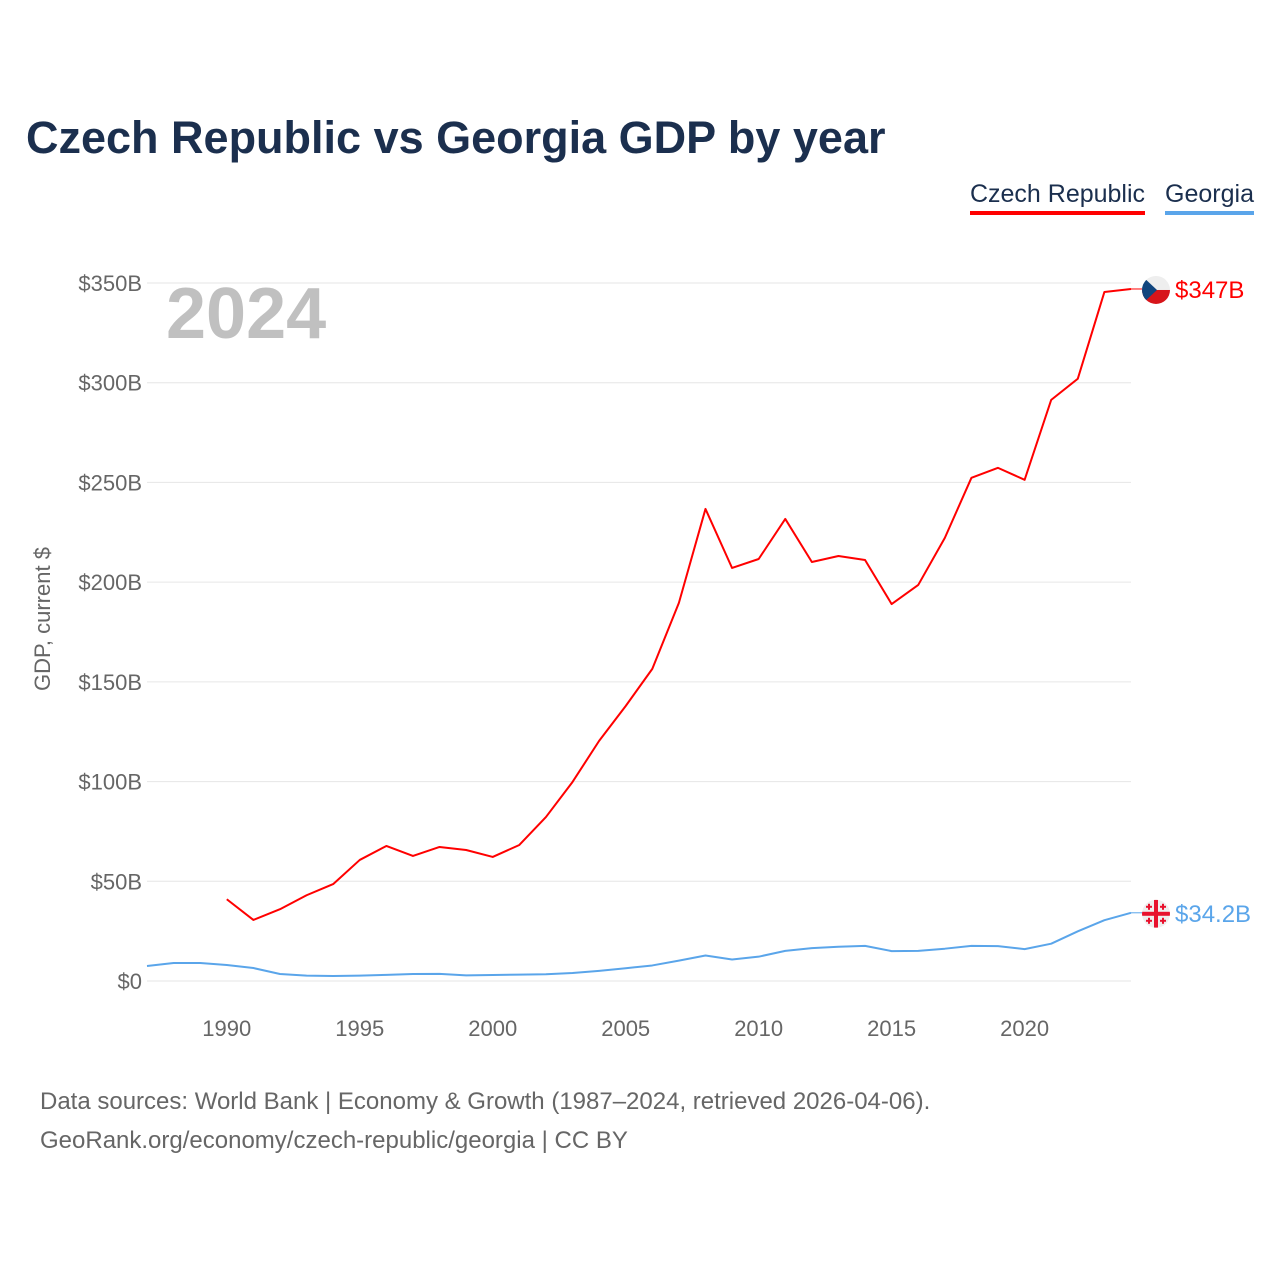 Image resolution: width=1280 pixels, height=1280 pixels. I want to click on flag-cross-h, so click(1156, 913).